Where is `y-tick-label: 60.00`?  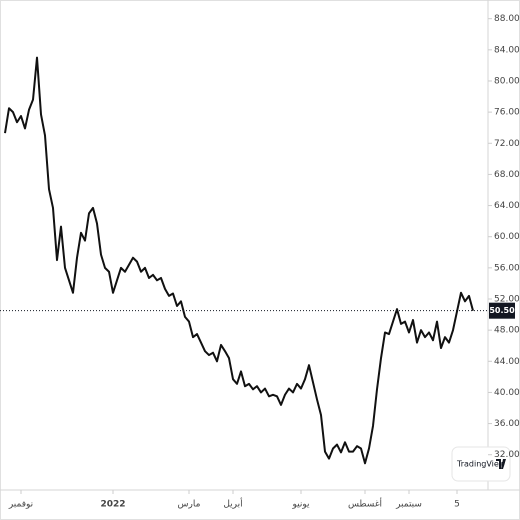 y-tick-label: 60.00 is located at coordinates (507, 237).